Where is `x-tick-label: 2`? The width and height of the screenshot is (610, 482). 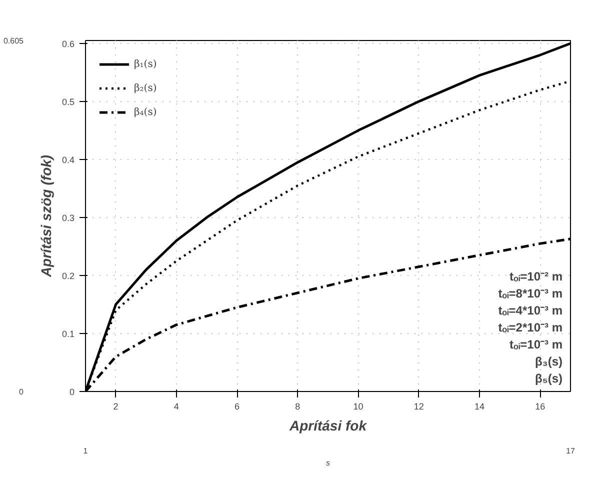
x-tick-label: 2 is located at coordinates (115, 407).